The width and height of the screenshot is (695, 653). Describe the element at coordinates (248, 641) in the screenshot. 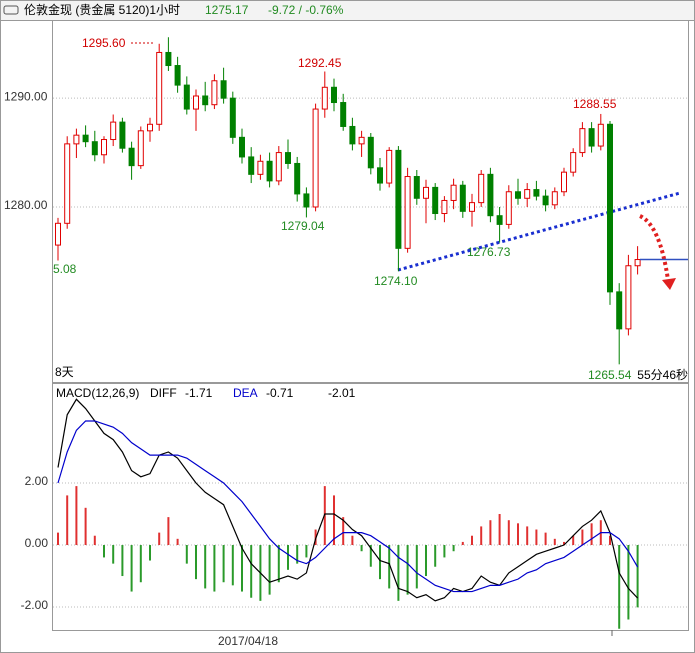

I see `x-tick-label: 2017/04/18` at that location.